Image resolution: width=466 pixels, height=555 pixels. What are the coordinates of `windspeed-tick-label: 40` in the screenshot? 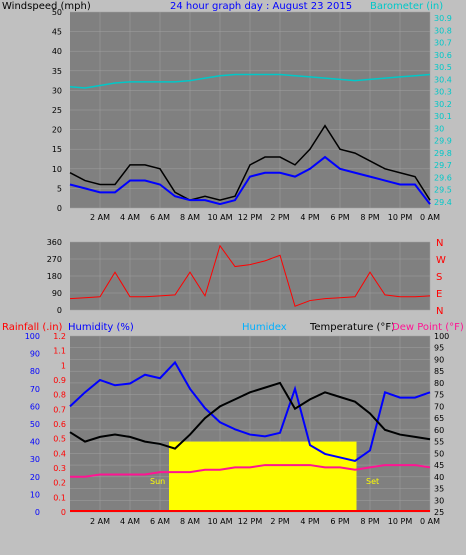 It's located at (57, 51).